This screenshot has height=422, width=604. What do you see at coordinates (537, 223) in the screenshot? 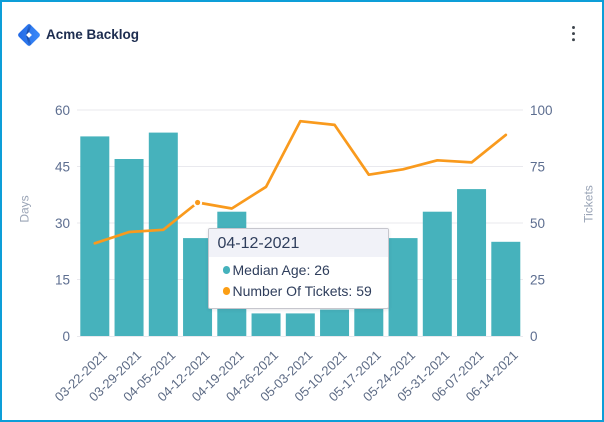
I see `svg-text: 50` at bounding box center [537, 223].